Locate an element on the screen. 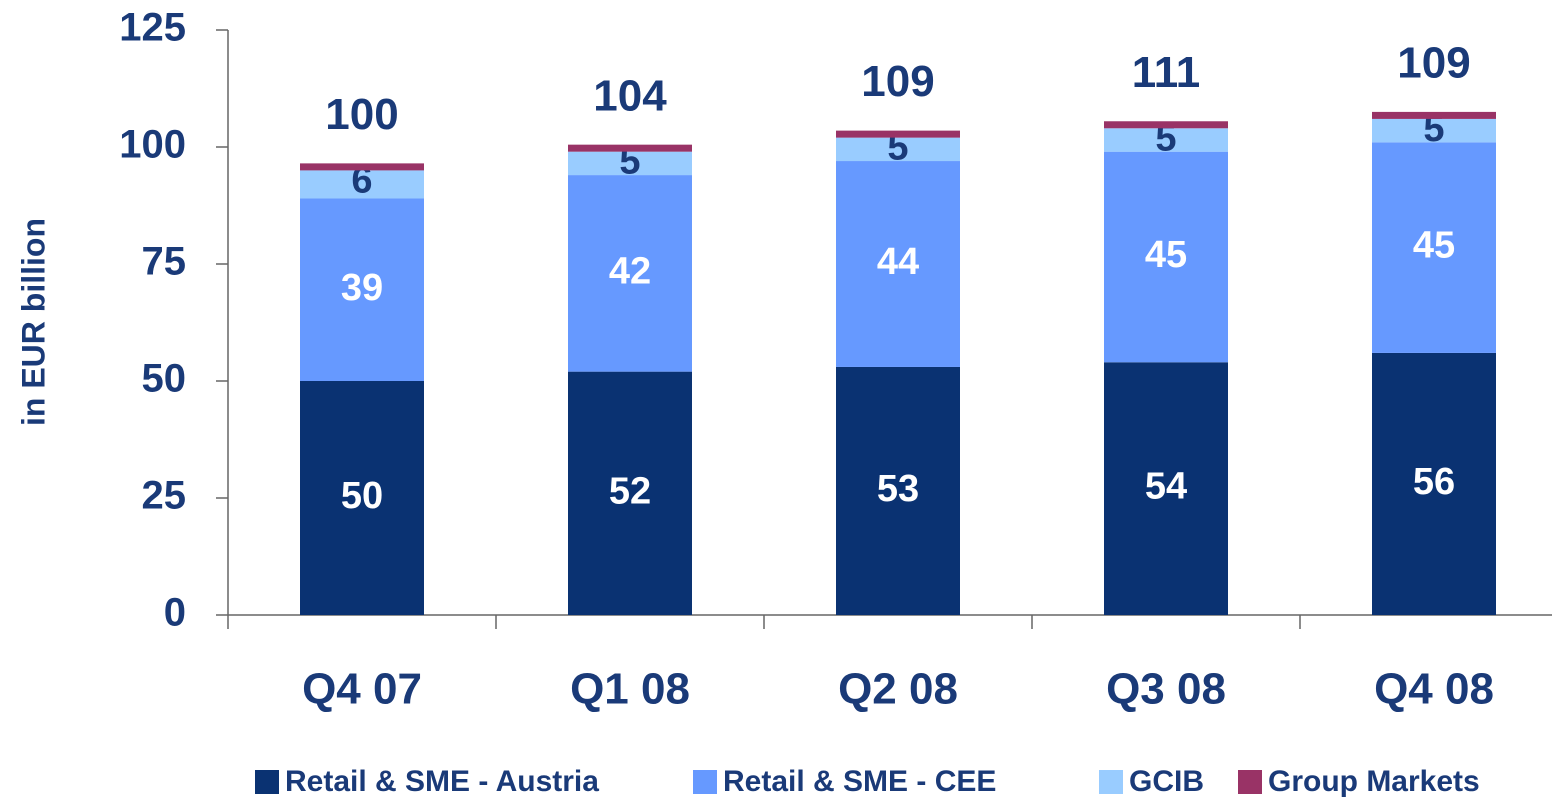  legend-label: Retail & SME - CEE is located at coordinates (859, 781).